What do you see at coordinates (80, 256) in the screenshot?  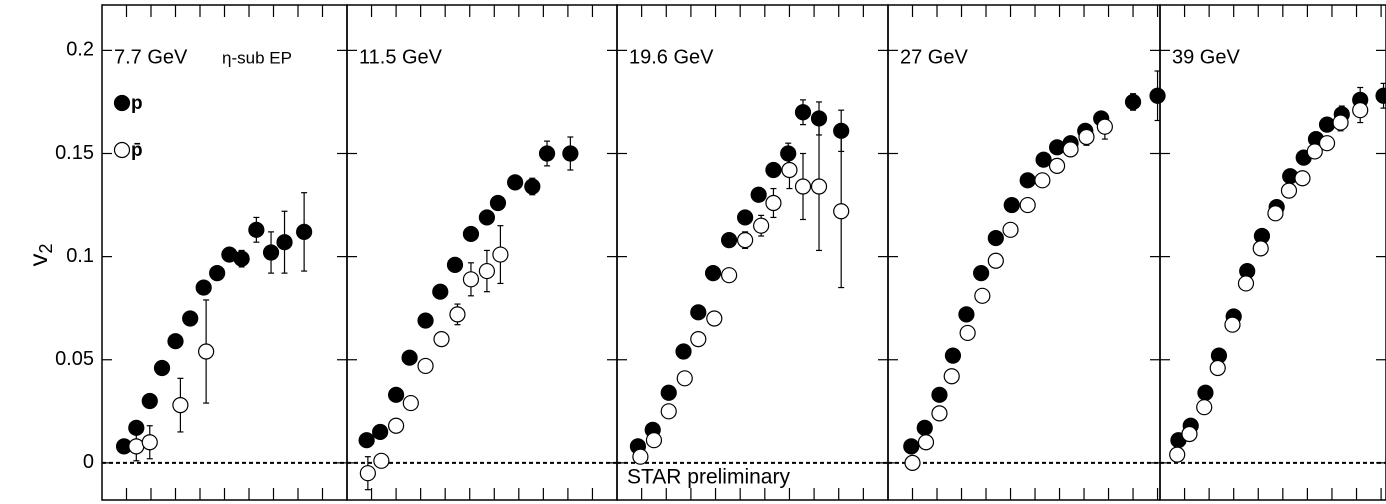 I see `y-tick-label: 0.1` at bounding box center [80, 256].